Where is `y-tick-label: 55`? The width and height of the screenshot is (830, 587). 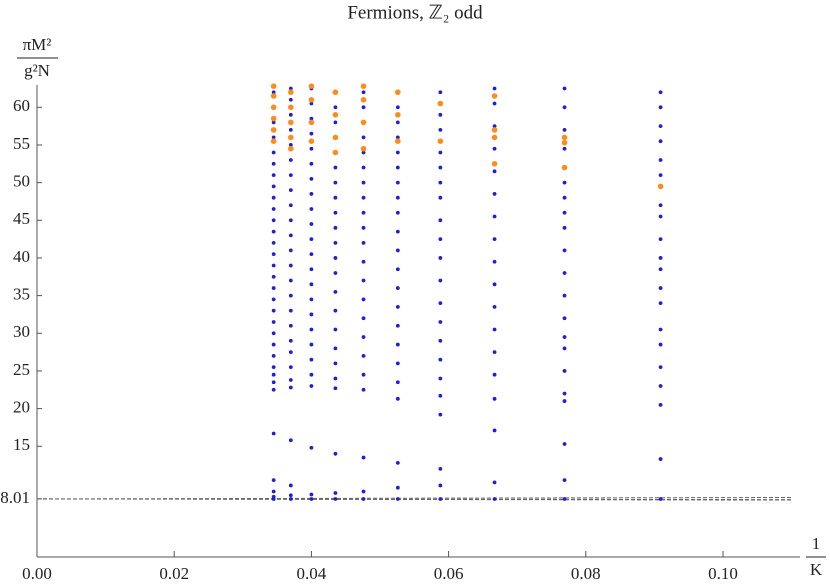
y-tick-label: 55 is located at coordinates (21, 143).